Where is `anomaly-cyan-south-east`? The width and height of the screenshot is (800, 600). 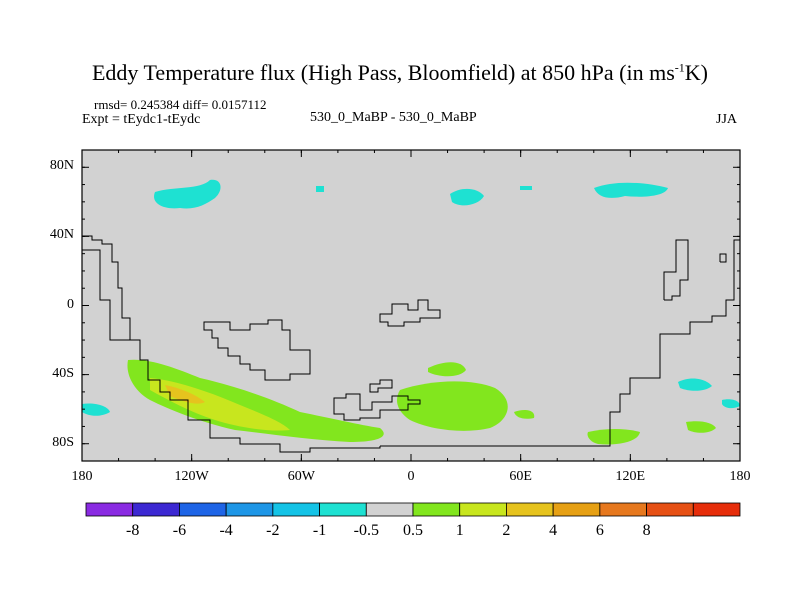
anomaly-cyan-south-east is located at coordinates (731, 404).